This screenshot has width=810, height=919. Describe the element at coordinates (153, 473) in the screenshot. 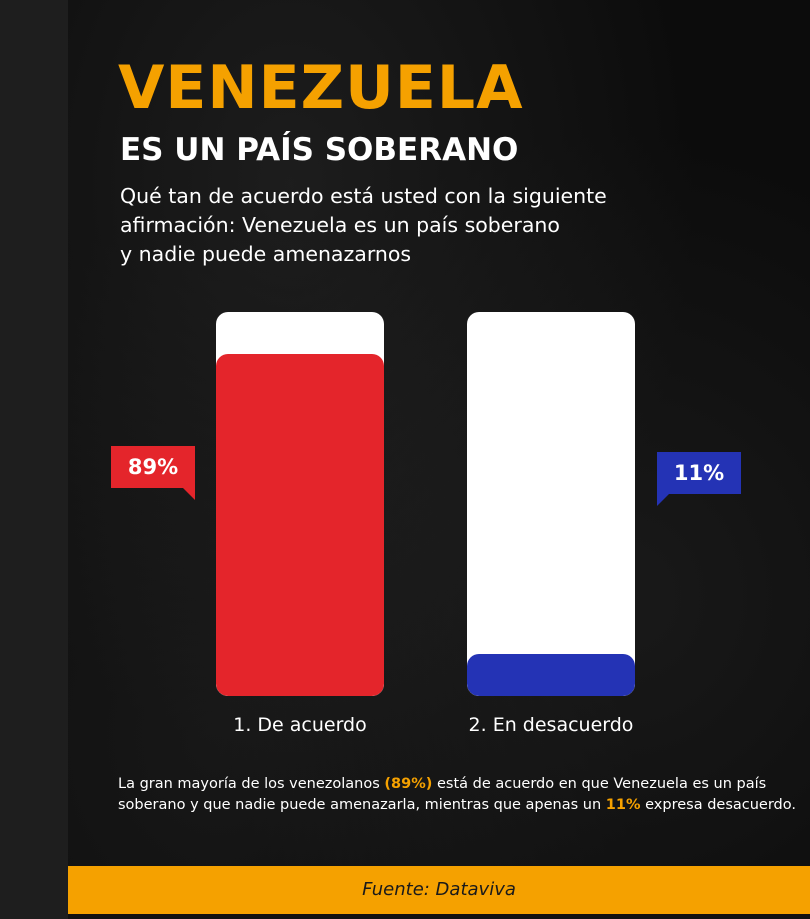

I see `value-label-de-acuerdo: 89%` at that location.